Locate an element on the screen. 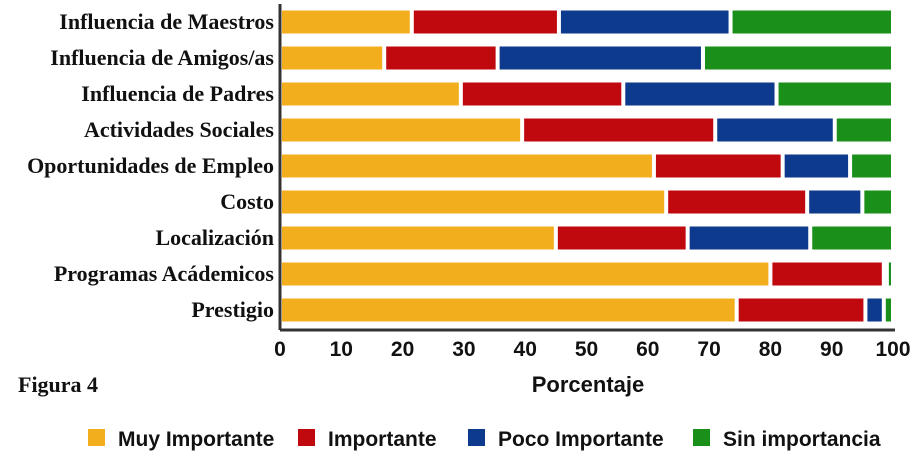 Image resolution: width=914 pixels, height=456 pixels. legend-label-muy-importante: Muy Importante is located at coordinates (196, 439).